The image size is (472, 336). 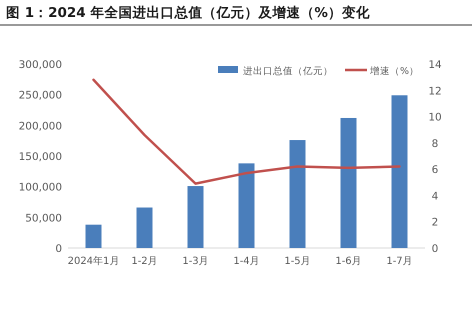 I want to click on x-tick-label: 1-2月, so click(x=144, y=261).